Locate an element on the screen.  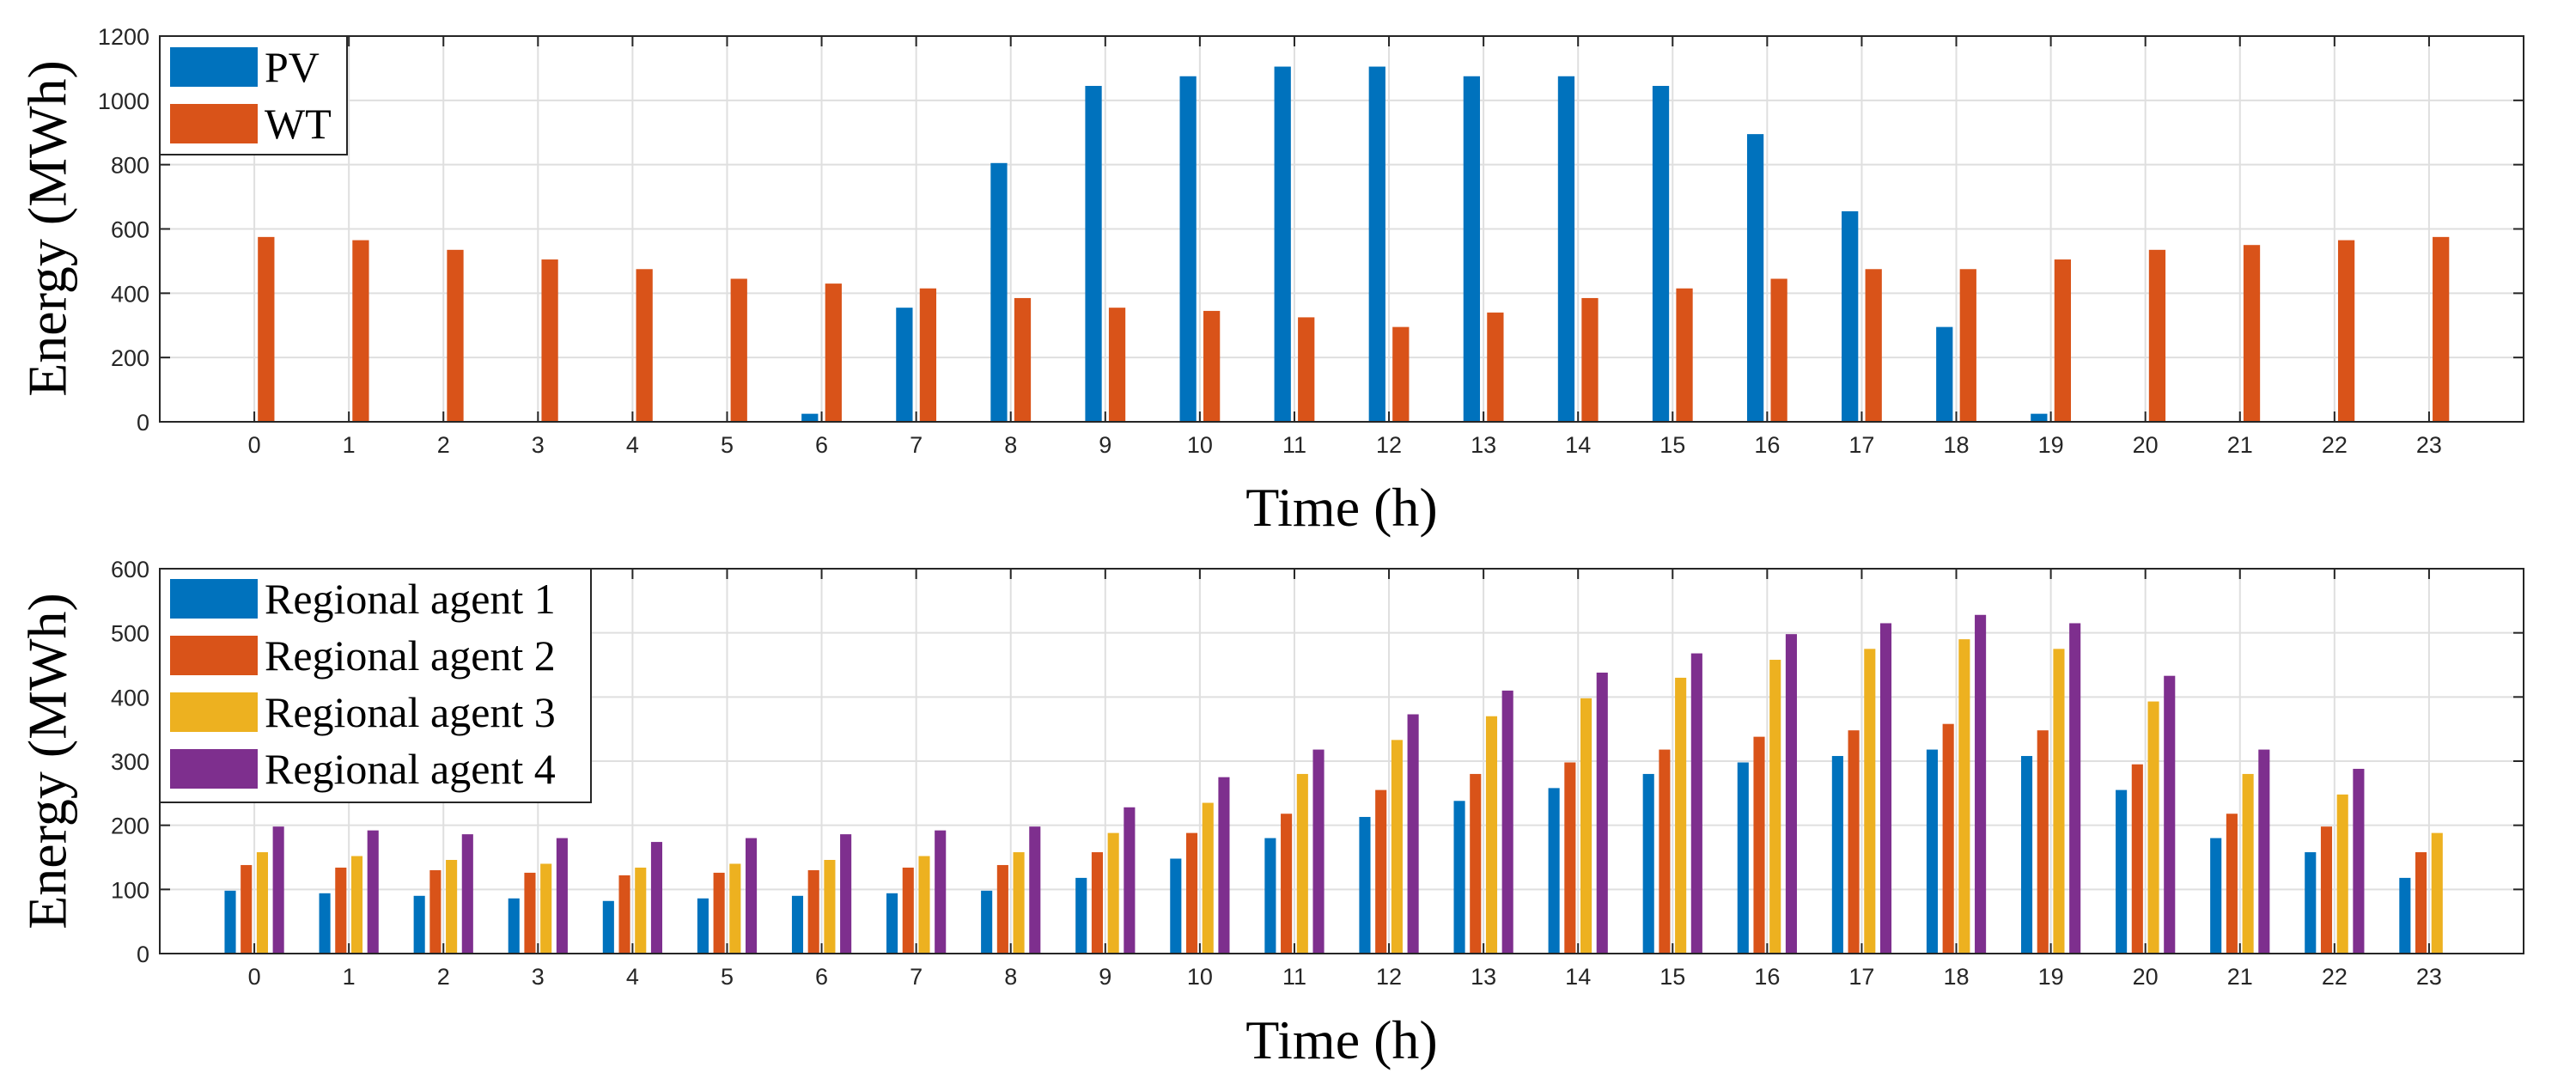
x-tick-label: 10 is located at coordinates (1200, 977).